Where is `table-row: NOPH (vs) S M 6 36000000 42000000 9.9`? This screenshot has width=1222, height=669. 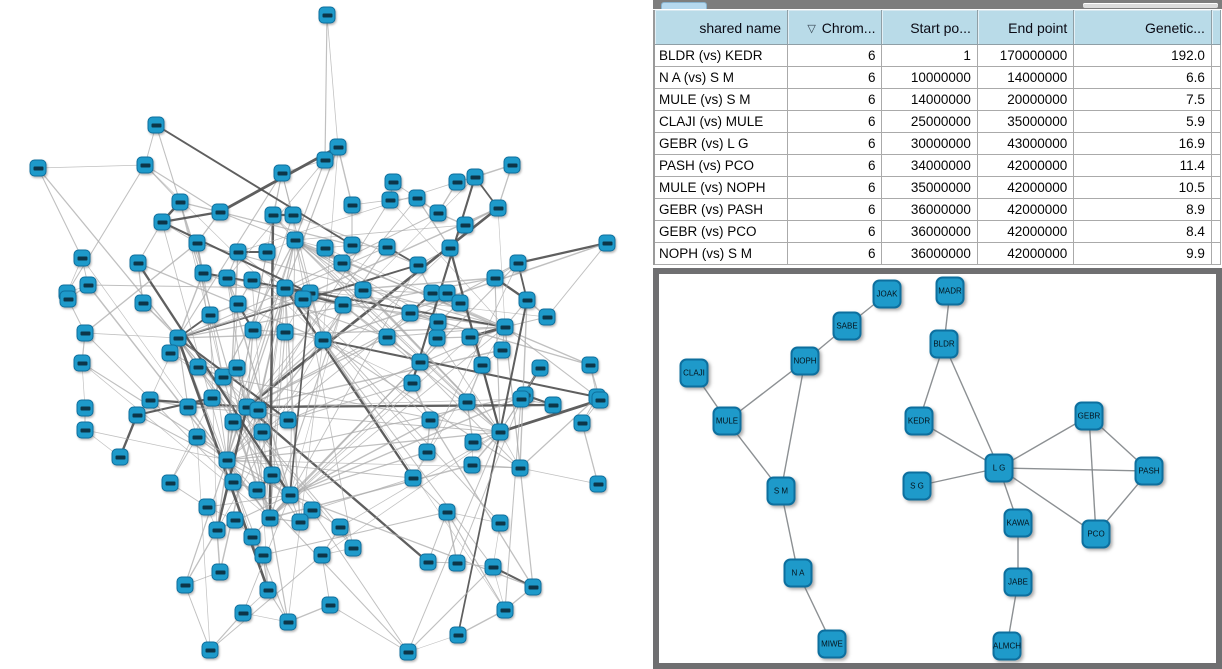
table-row: NOPH (vs) S M 6 36000000 42000000 9.9 is located at coordinates (937, 253).